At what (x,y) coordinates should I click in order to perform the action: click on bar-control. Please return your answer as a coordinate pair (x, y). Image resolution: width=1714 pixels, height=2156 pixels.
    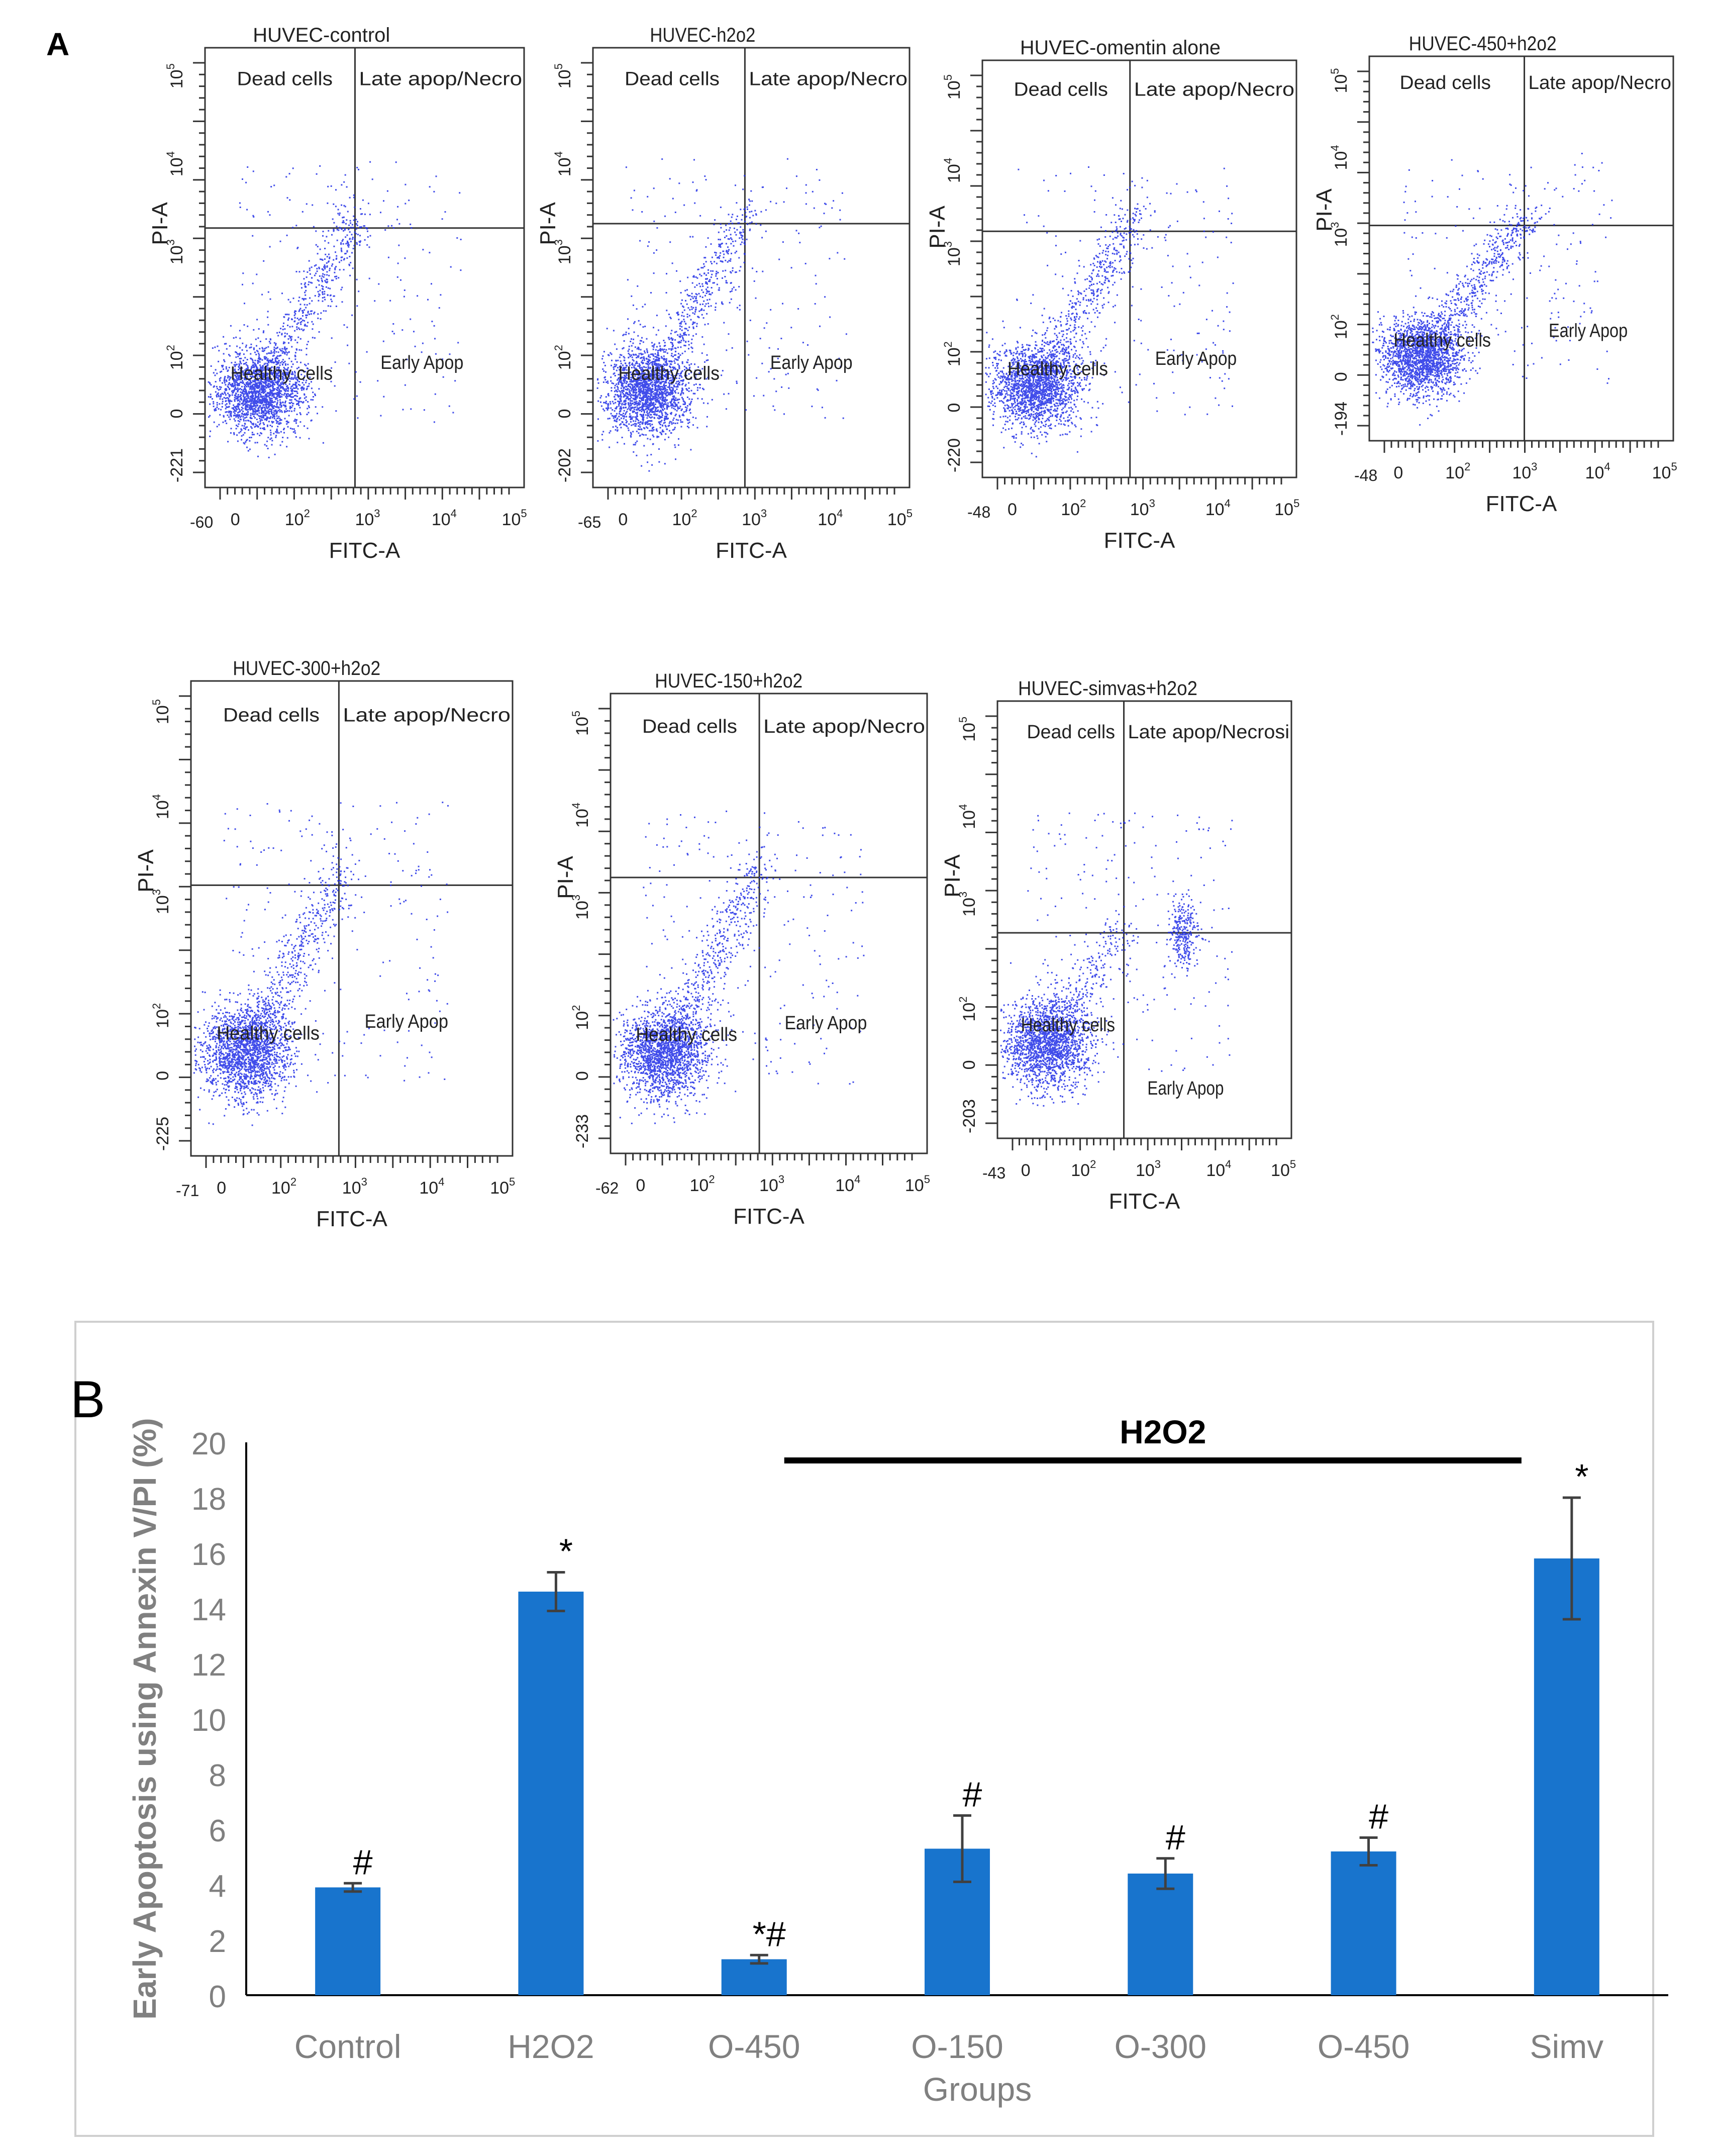
    Looking at the image, I should click on (348, 1941).